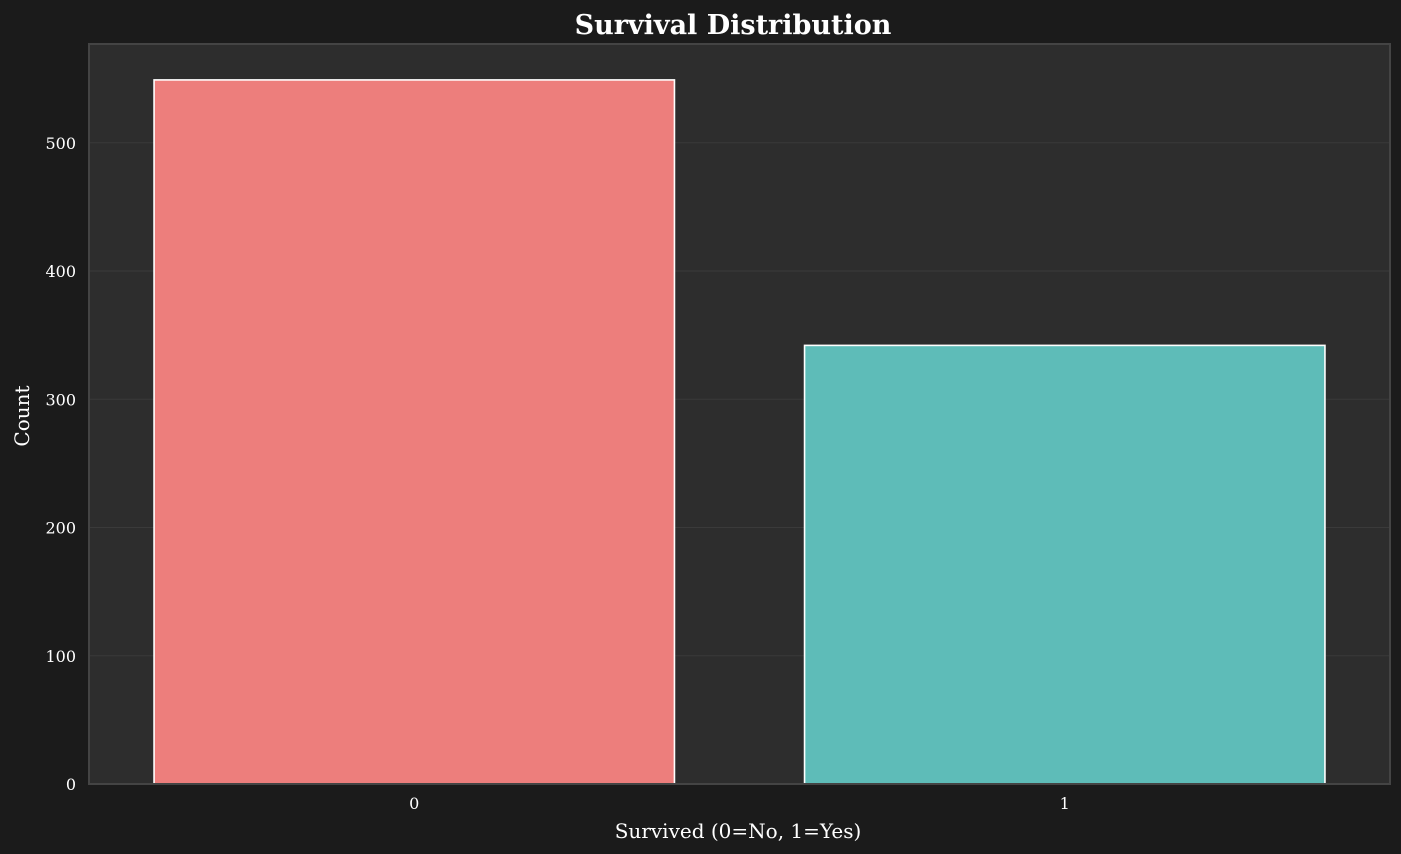 The height and width of the screenshot is (854, 1401). What do you see at coordinates (738, 831) in the screenshot?
I see `x-axis-label: Survived (0=No, 1=Yes)` at bounding box center [738, 831].